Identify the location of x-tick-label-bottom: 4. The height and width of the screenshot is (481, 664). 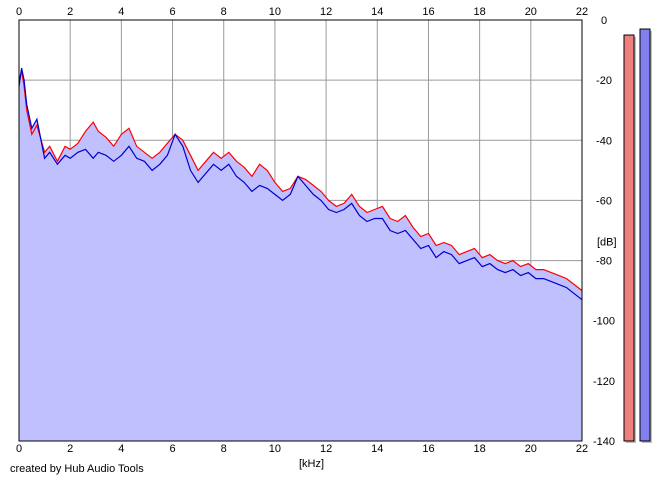
(121, 449).